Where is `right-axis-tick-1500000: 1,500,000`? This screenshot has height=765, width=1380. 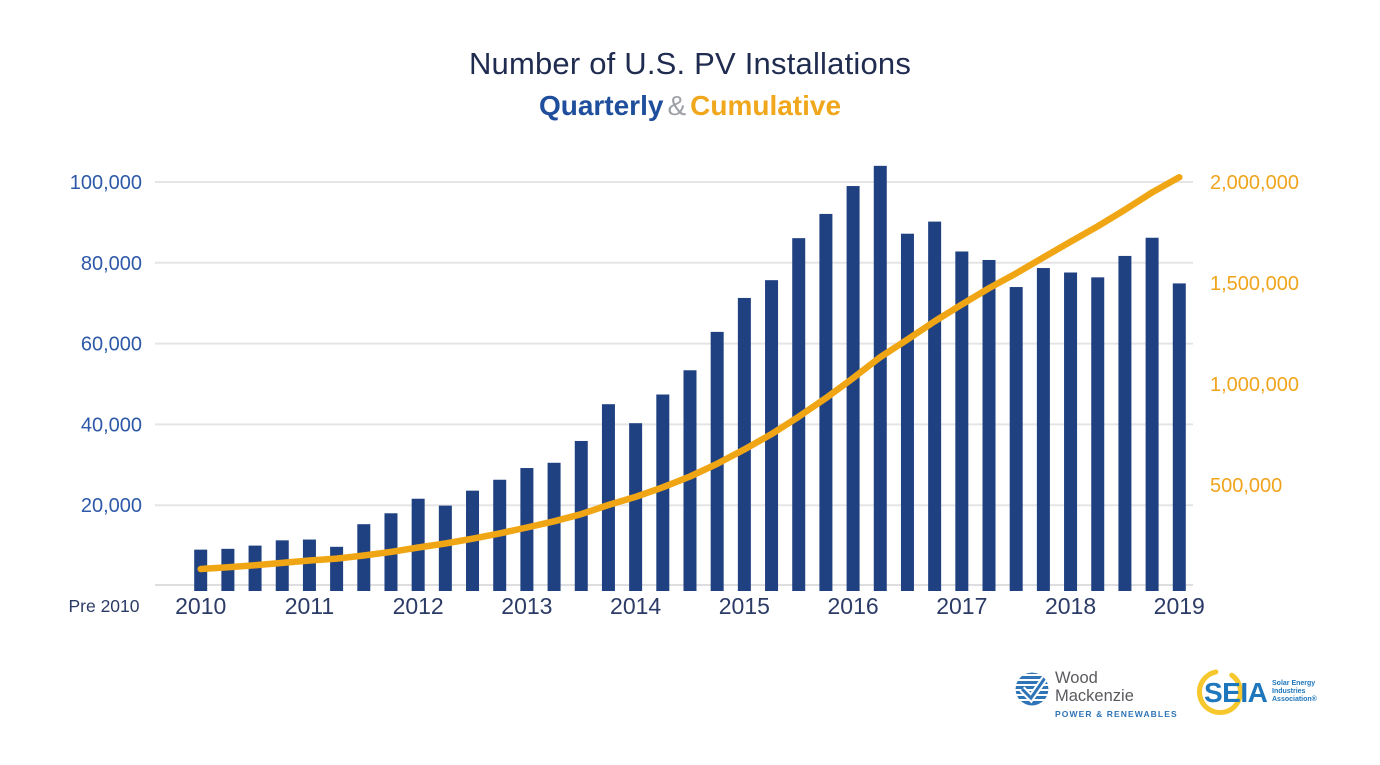 right-axis-tick-1500000: 1,500,000 is located at coordinates (1254, 284).